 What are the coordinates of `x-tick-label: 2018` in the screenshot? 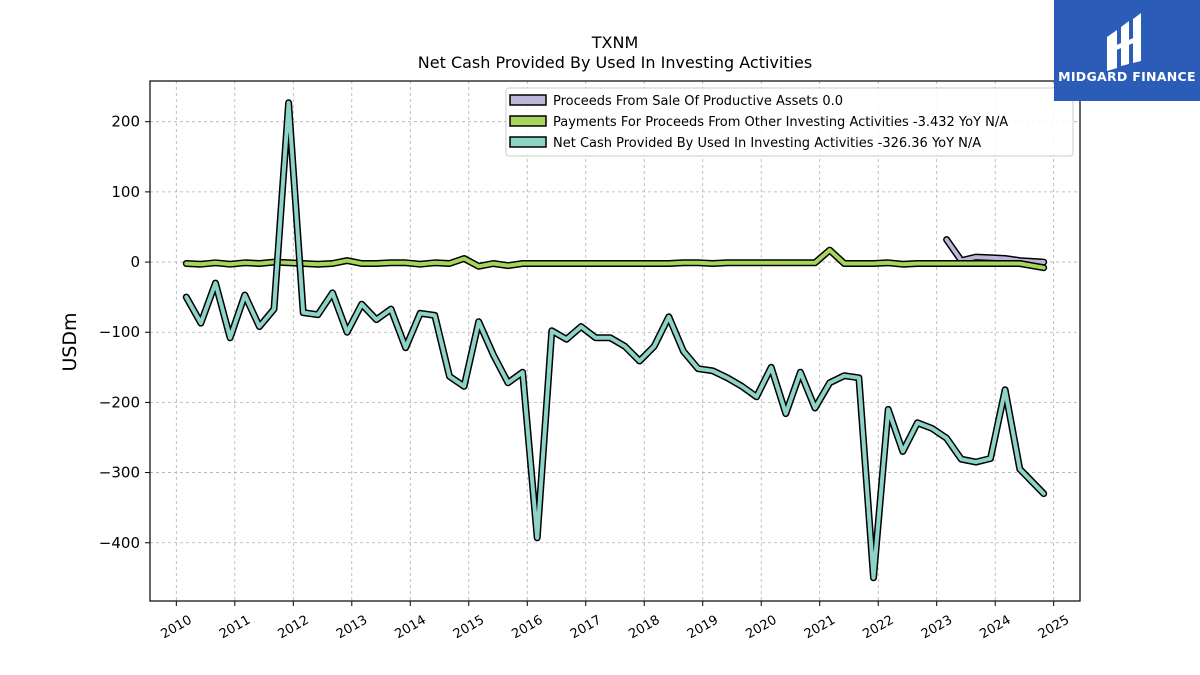 It's located at (644, 628).